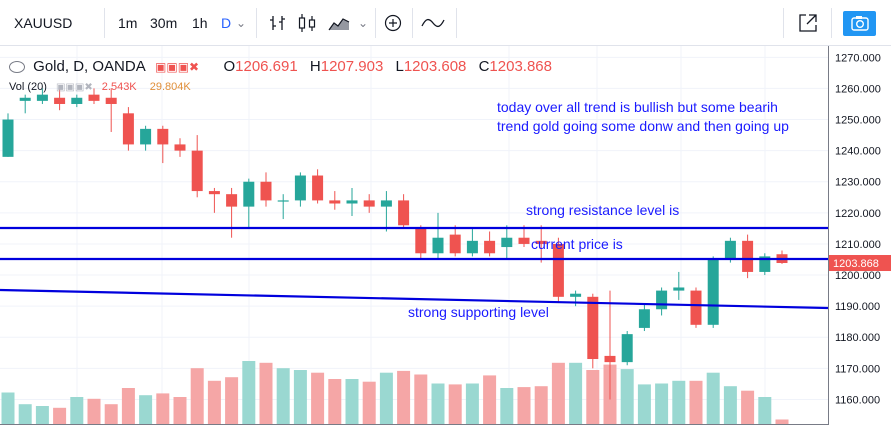 The height and width of the screenshot is (425, 891). What do you see at coordinates (278, 23) in the screenshot?
I see `bar-style-icon` at bounding box center [278, 23].